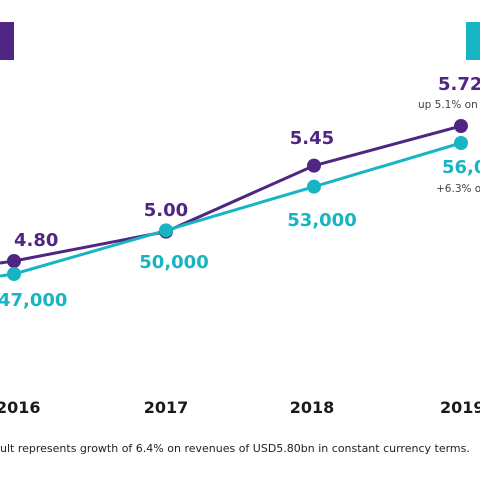  What do you see at coordinates (20, 407) in the screenshot?
I see `x-tick-label: 2016` at bounding box center [20, 407].